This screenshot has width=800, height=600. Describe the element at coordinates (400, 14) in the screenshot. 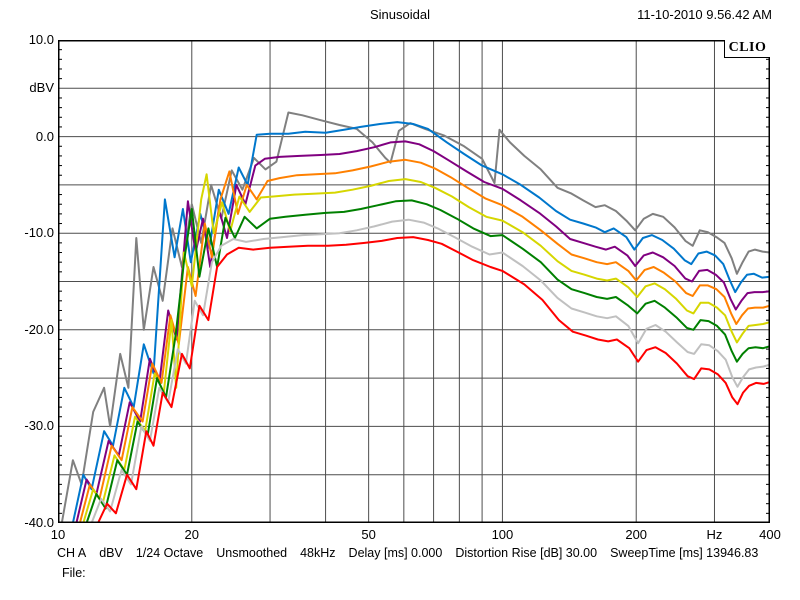

I see `measurement-title: Sinusoidal` at that location.